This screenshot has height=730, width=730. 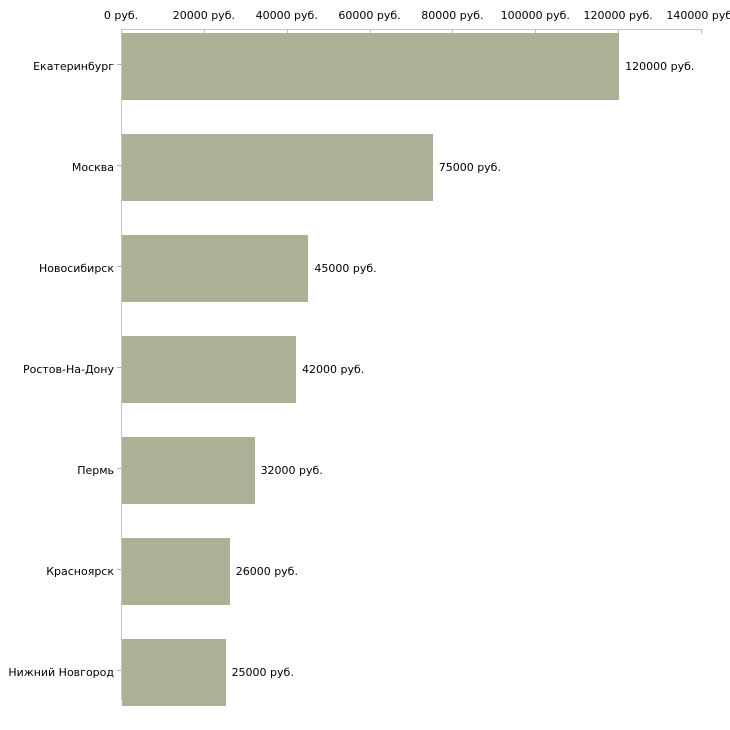 I want to click on y-axis-line, so click(x=121, y=364).